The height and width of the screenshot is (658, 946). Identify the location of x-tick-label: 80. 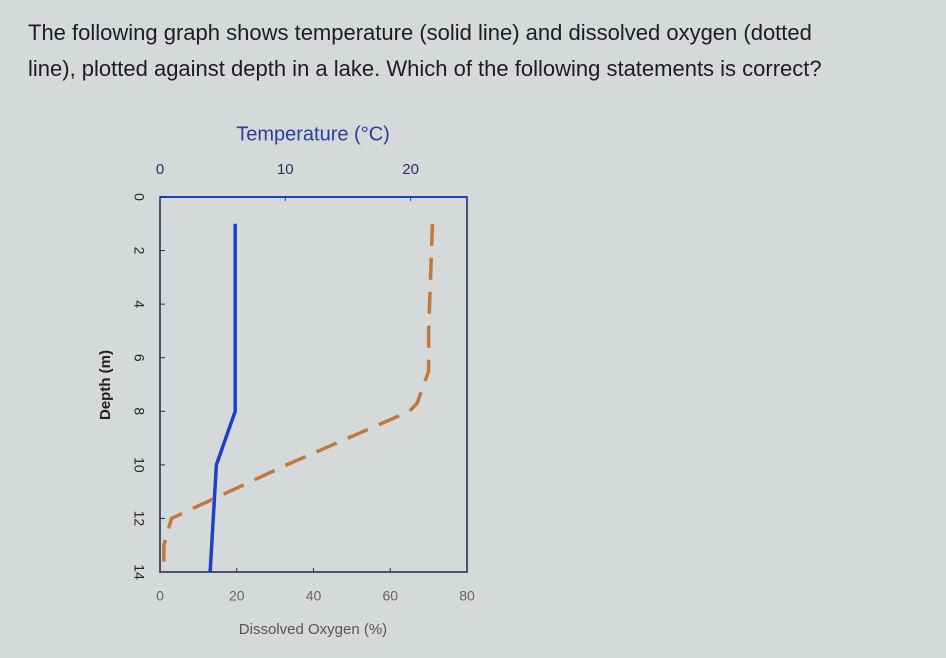
(467, 596).